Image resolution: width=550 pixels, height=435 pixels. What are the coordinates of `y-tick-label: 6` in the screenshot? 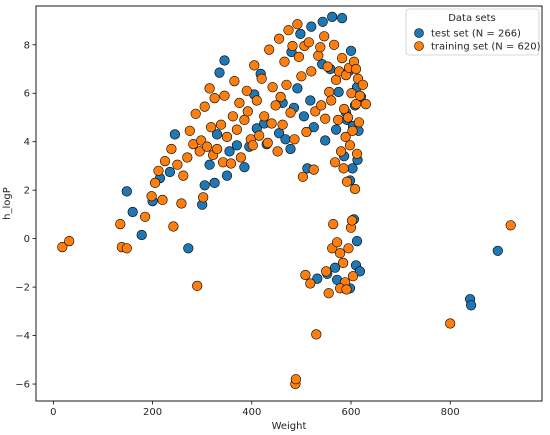 It's located at (27, 94).